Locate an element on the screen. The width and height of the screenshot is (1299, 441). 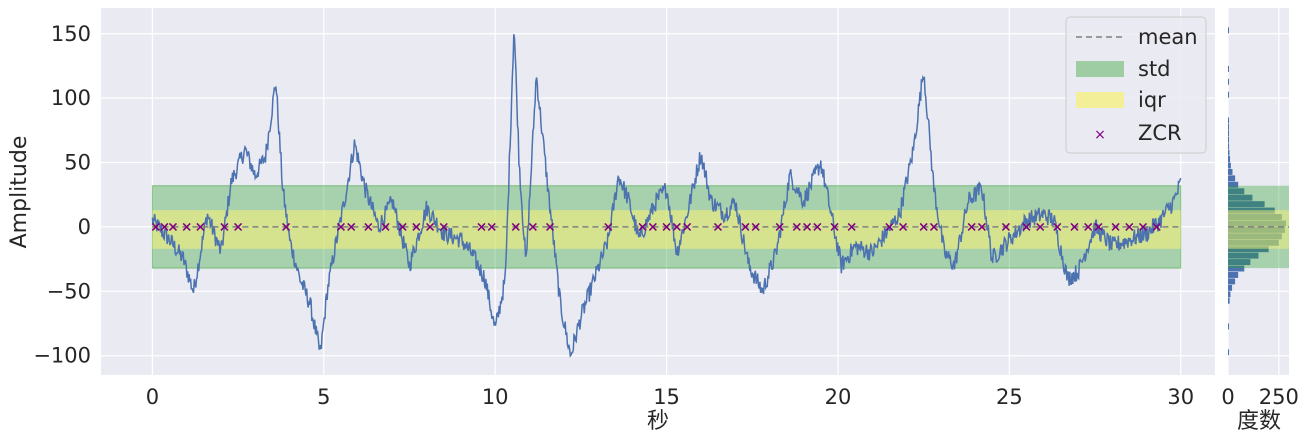
x-tick-label: 15 is located at coordinates (666, 397).